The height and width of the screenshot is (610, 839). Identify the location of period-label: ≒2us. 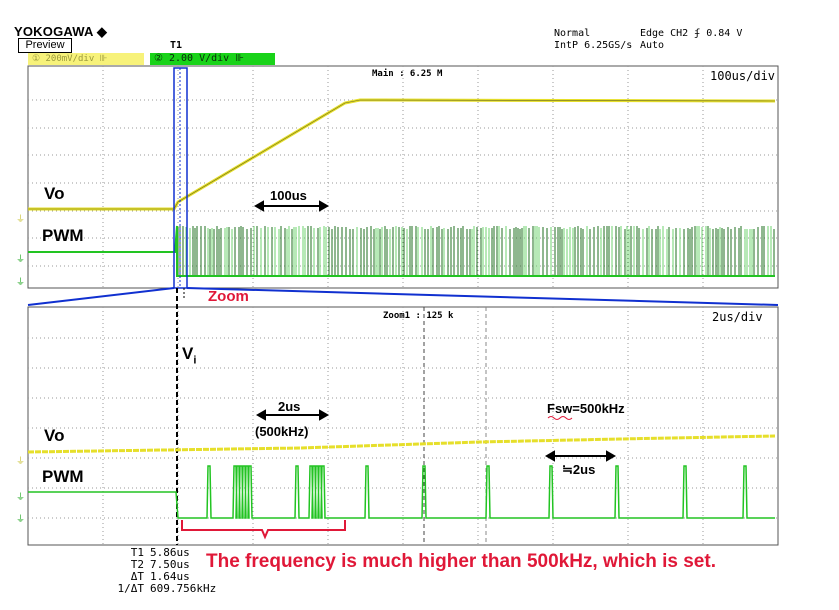
(579, 469).